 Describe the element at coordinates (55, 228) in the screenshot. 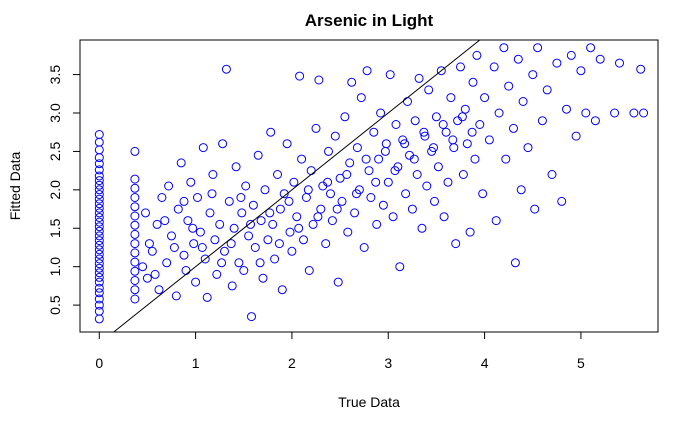

I see `y-tick-label: 1.5` at that location.